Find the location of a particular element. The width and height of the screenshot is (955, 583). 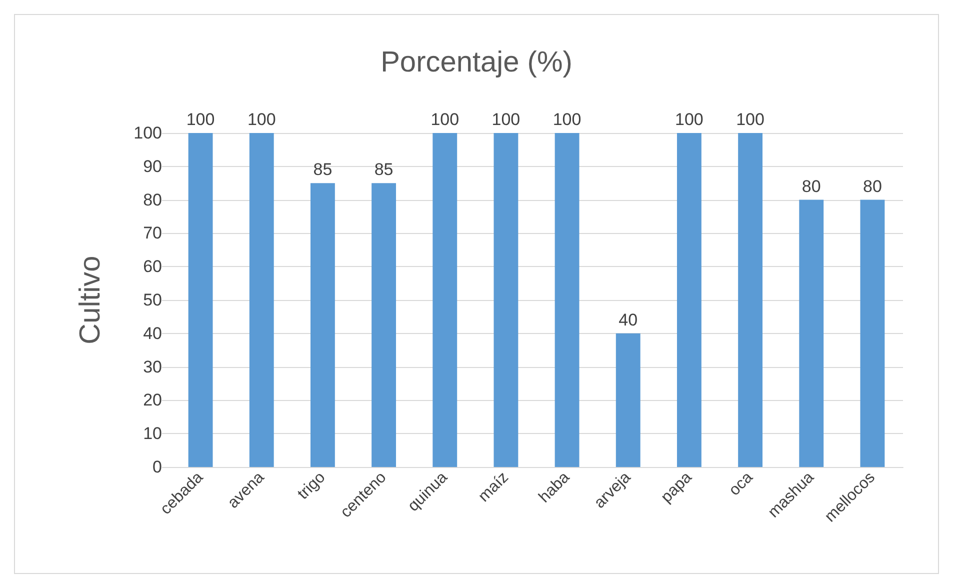

y-axis-title: Cultivo is located at coordinates (90, 300).